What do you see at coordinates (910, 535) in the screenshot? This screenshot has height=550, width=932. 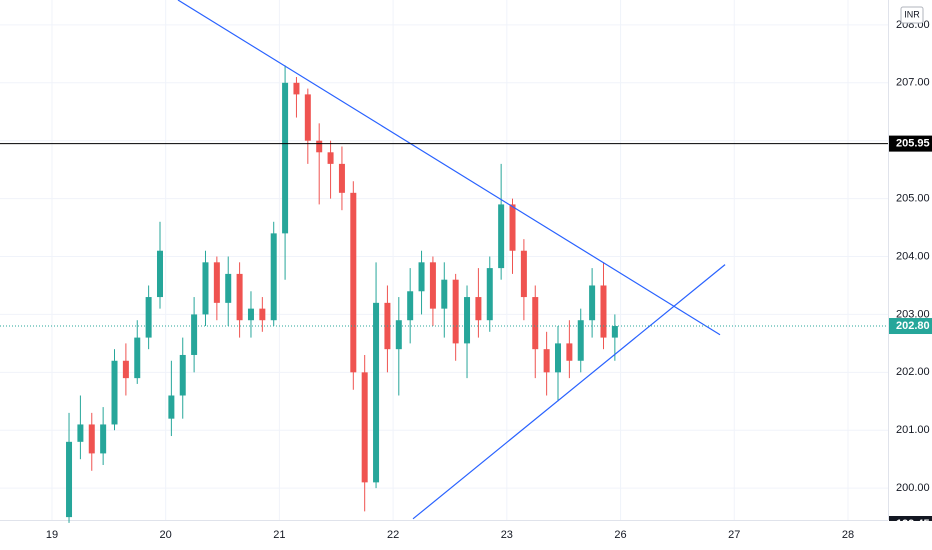 I see `x-axis-cover` at bounding box center [910, 535].